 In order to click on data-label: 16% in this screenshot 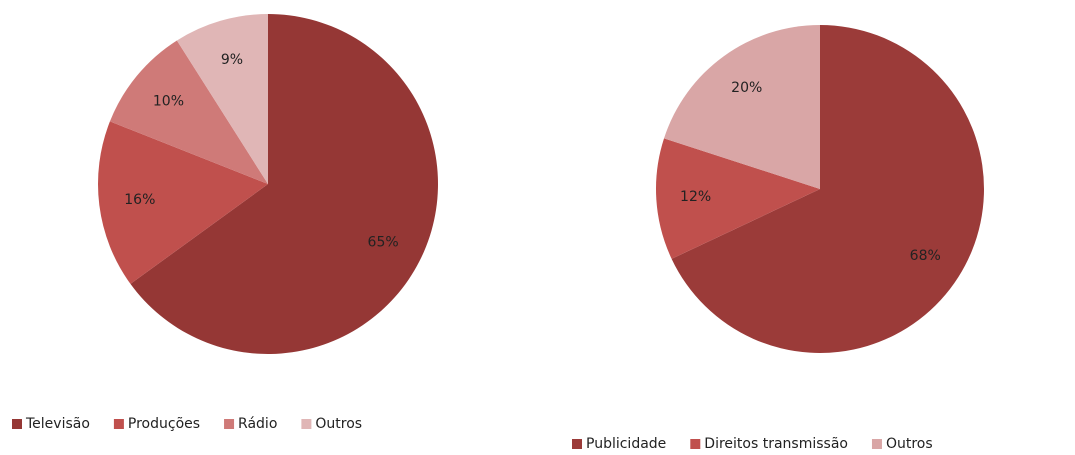, I will do `click(139, 200)`.